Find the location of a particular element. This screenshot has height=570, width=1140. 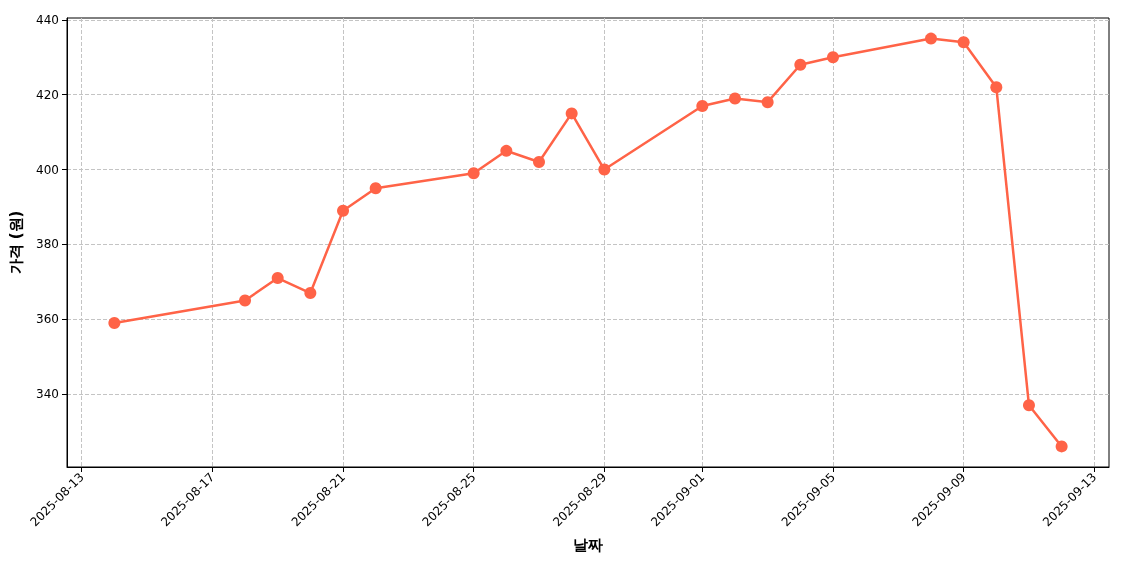

y-tick-label: 400 is located at coordinates (47, 169).